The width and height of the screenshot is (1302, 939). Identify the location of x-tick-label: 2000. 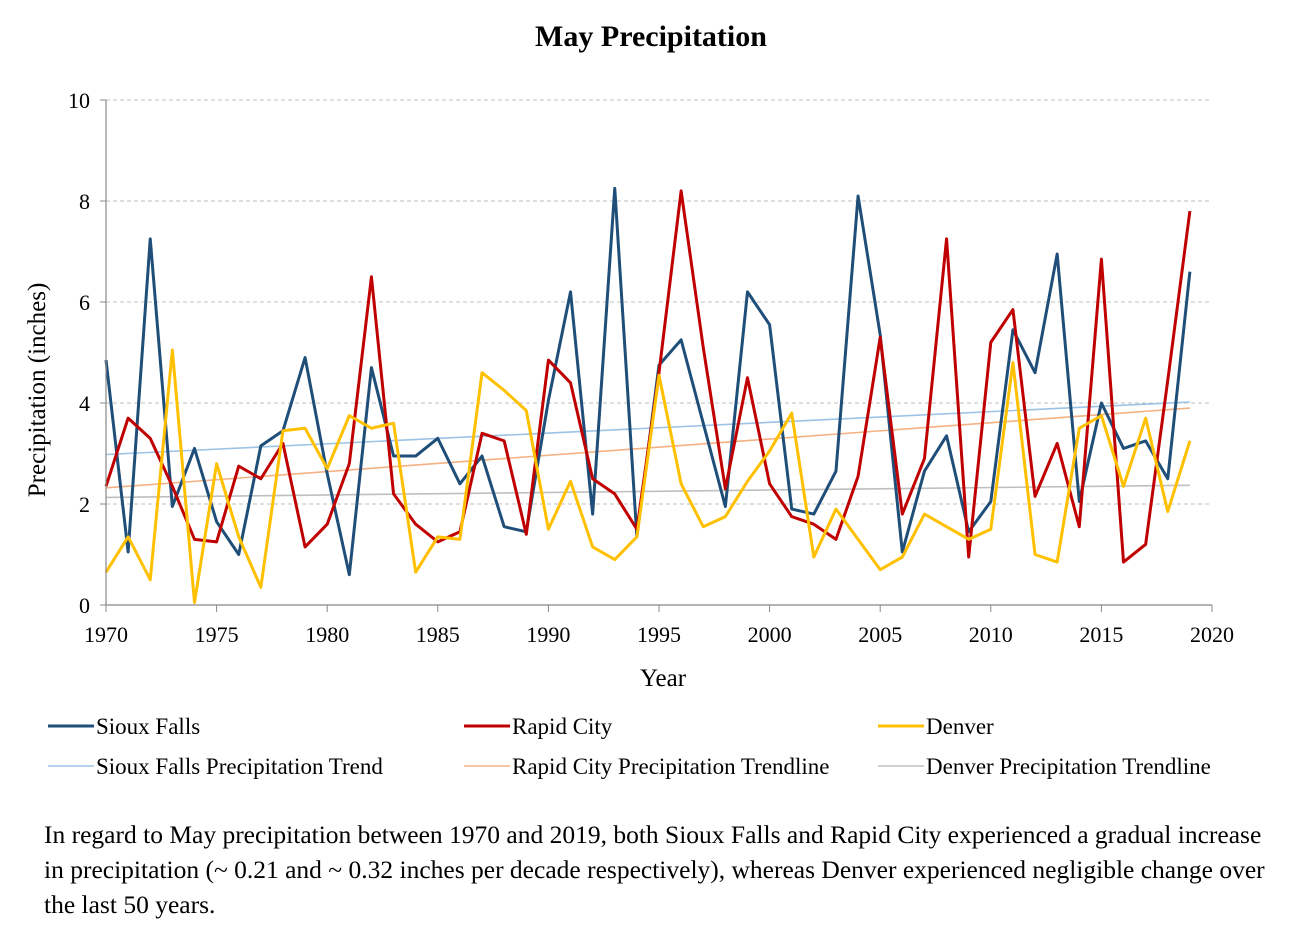
(770, 634).